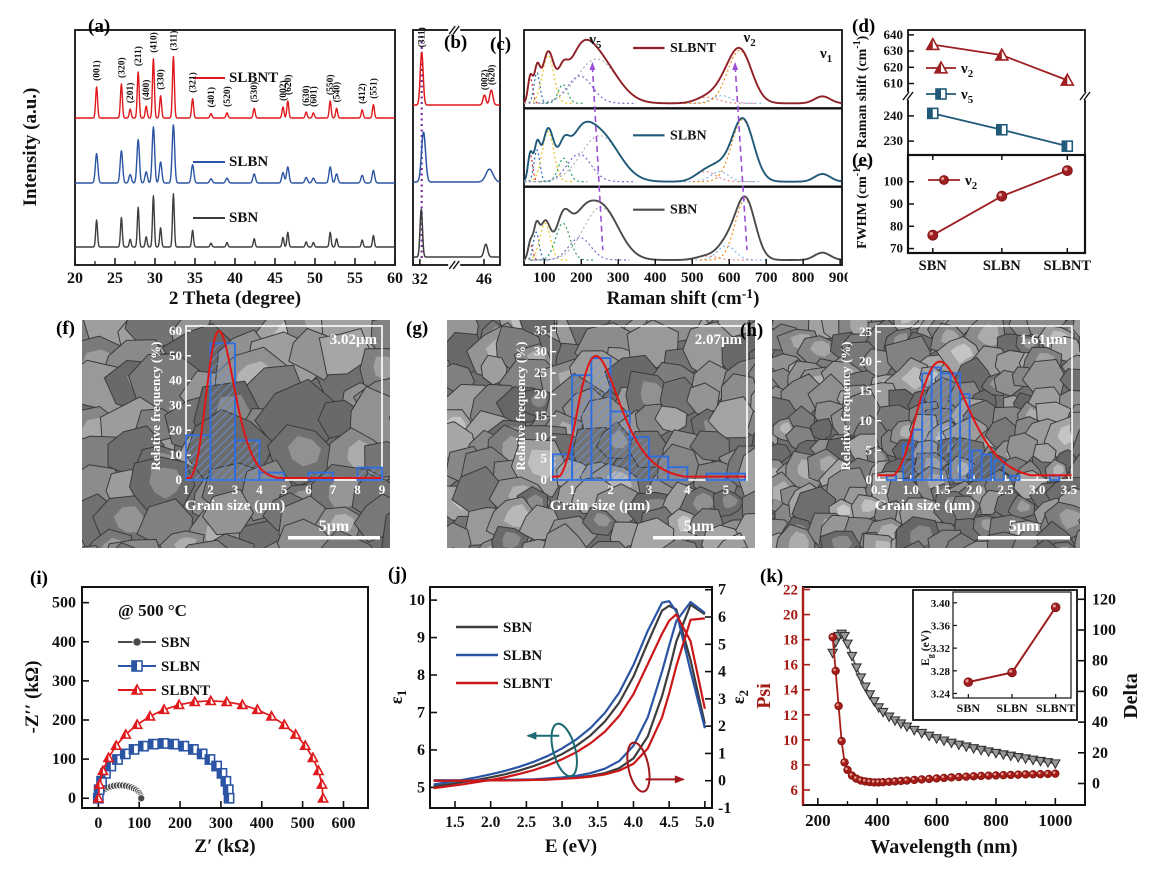 Image resolution: width=1159 pixels, height=881 pixels. Describe the element at coordinates (594, 41) in the screenshot. I see `svg-text: ν5` at that location.